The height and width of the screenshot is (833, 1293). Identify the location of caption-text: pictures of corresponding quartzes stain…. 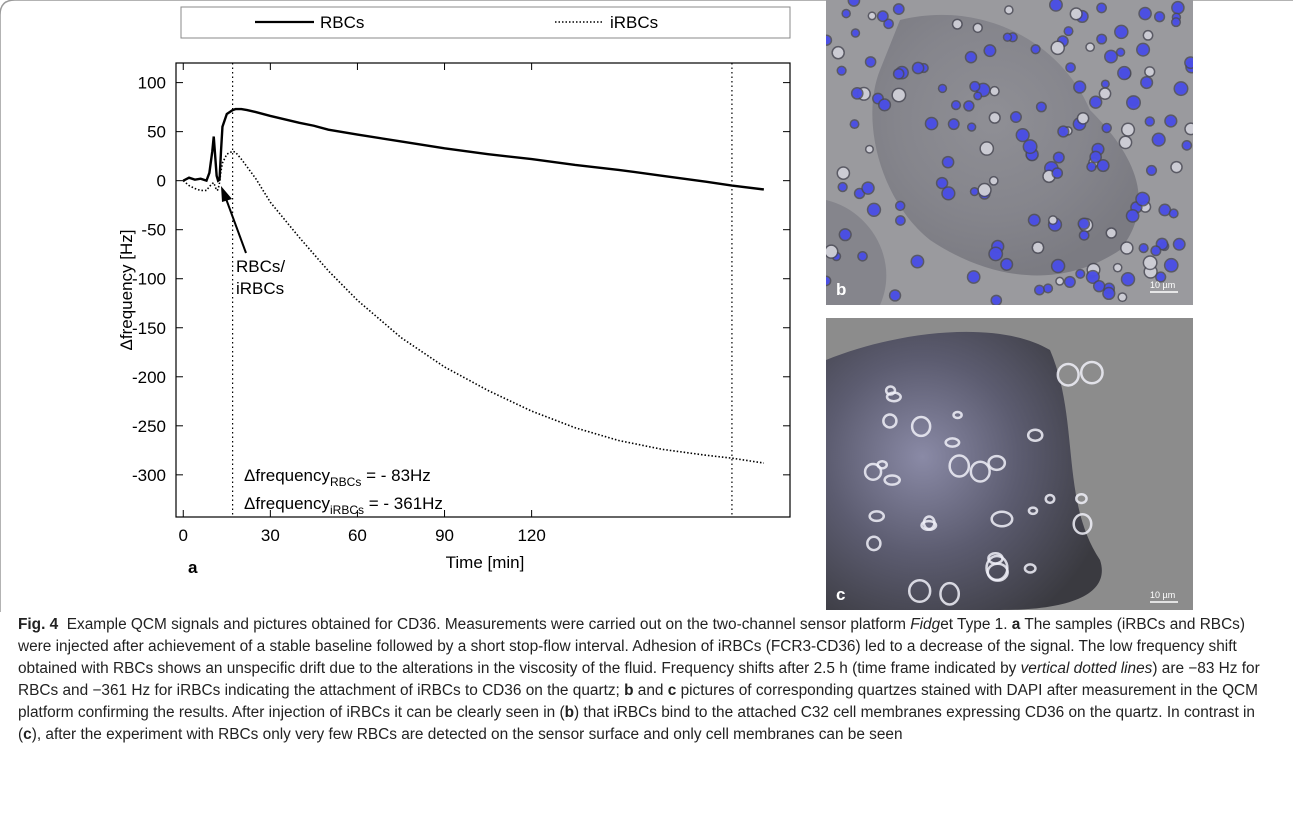
(640, 701).